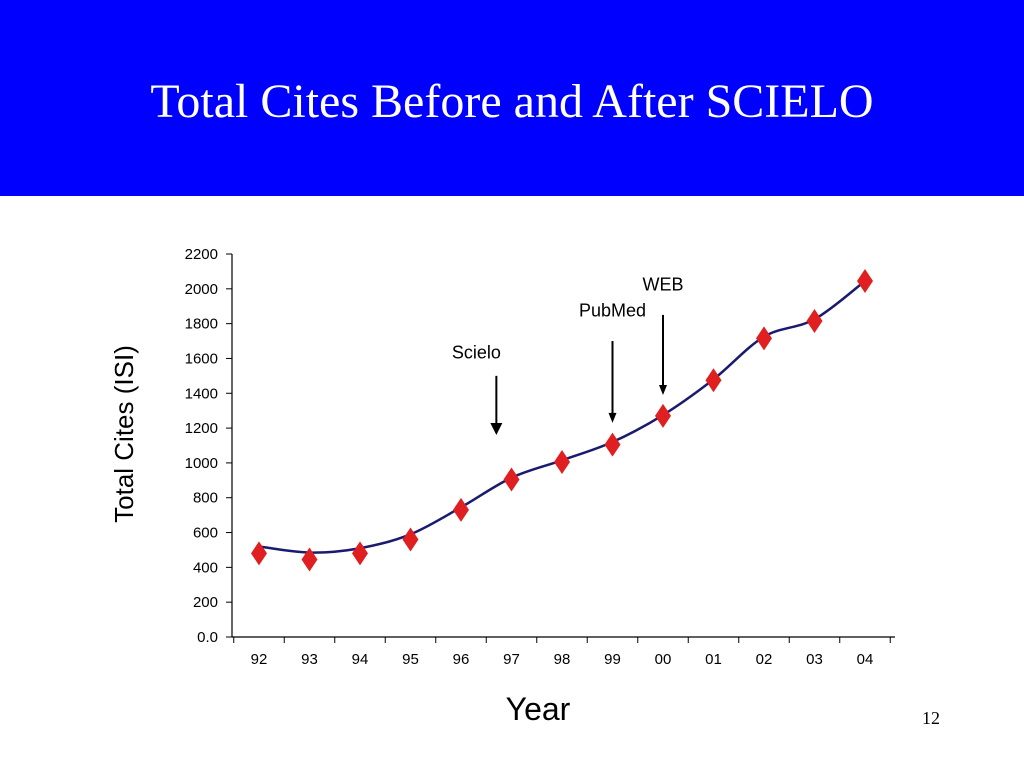 This screenshot has width=1024, height=768. Describe the element at coordinates (259, 659) in the screenshot. I see `x-tick-label: 92` at that location.